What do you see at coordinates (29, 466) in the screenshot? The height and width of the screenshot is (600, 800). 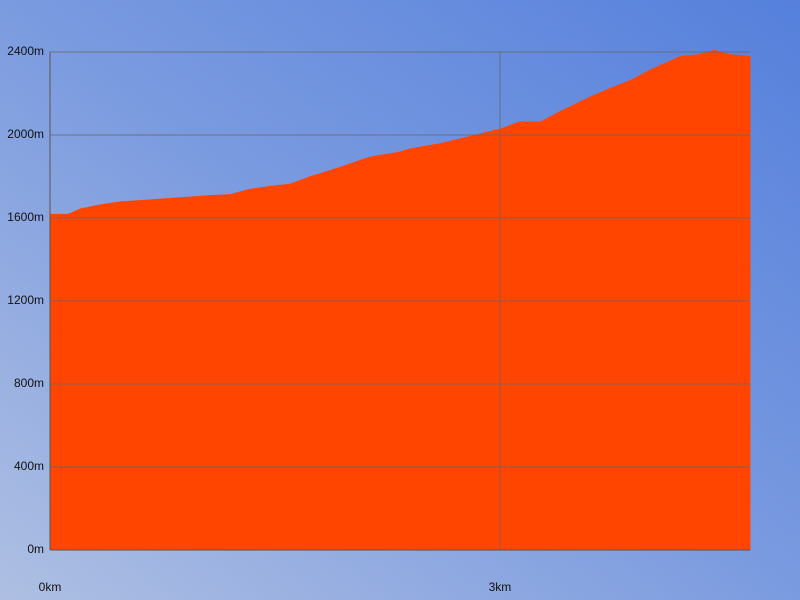 I see `y-tick-label: 400m` at bounding box center [29, 466].